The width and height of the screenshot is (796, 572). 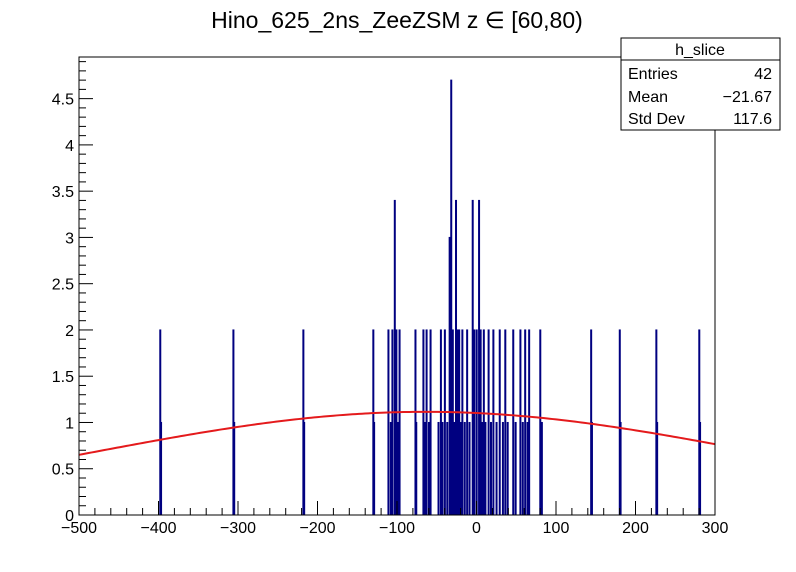 I want to click on y-tick-label: 4, so click(x=69, y=146).